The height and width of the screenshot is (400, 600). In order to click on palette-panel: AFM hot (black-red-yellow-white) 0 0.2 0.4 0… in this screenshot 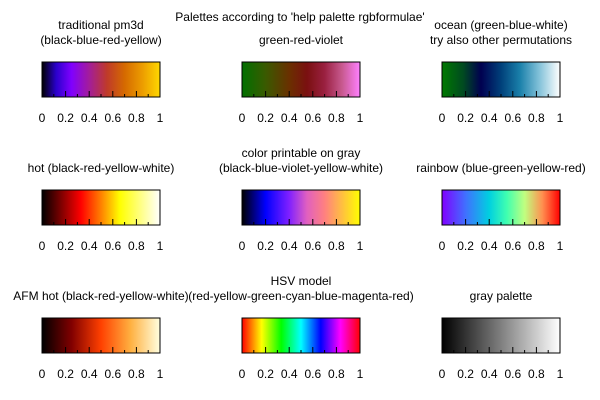, I will do `click(100, 335)`.